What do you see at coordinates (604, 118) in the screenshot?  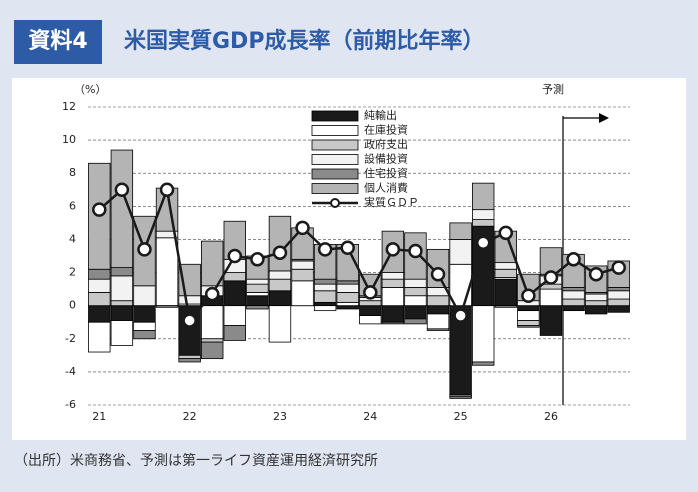 I see `forecast-arrowhead` at bounding box center [604, 118].